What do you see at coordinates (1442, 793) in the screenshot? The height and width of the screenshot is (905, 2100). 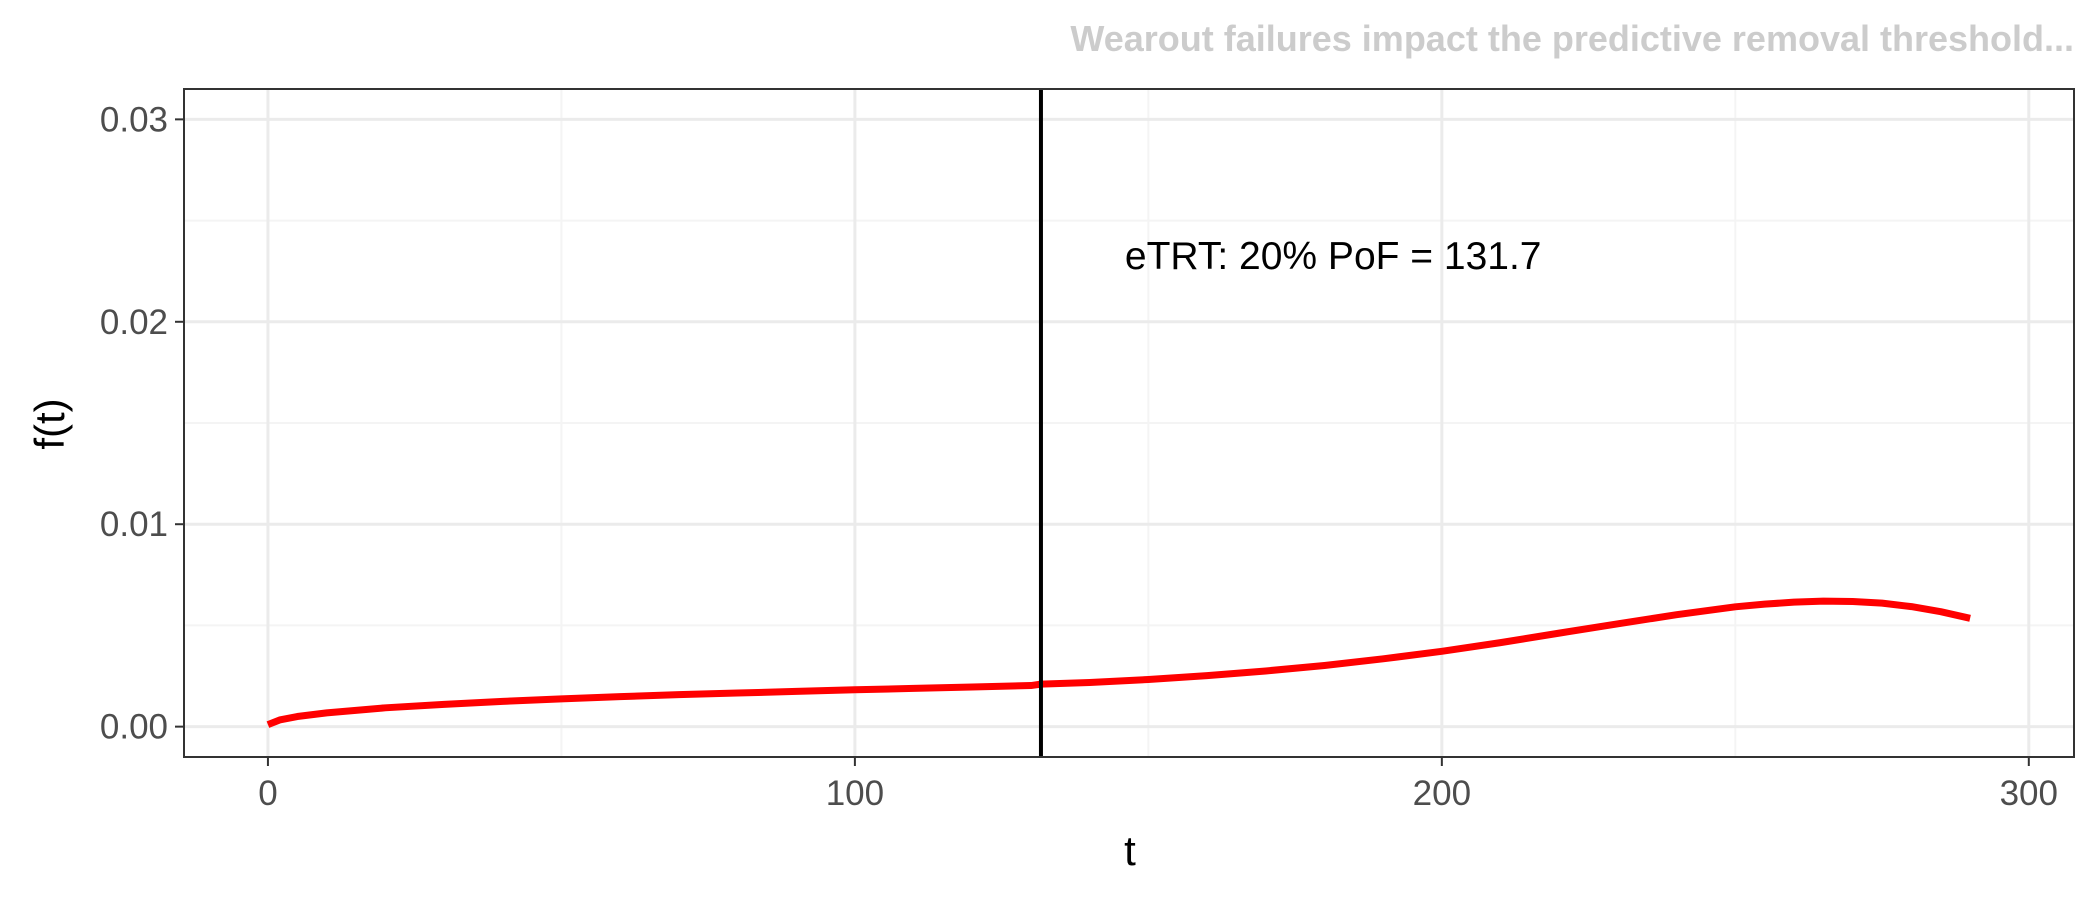 I see `x-tick-label: 200` at bounding box center [1442, 793].